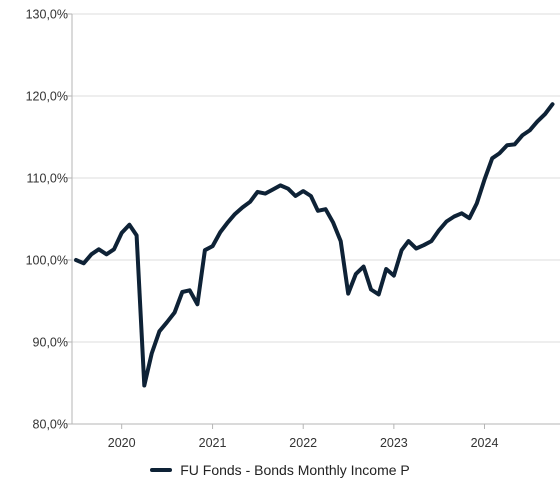 The width and height of the screenshot is (560, 485). Describe the element at coordinates (50, 343) in the screenshot. I see `y-tick-label: 90,0%` at that location.